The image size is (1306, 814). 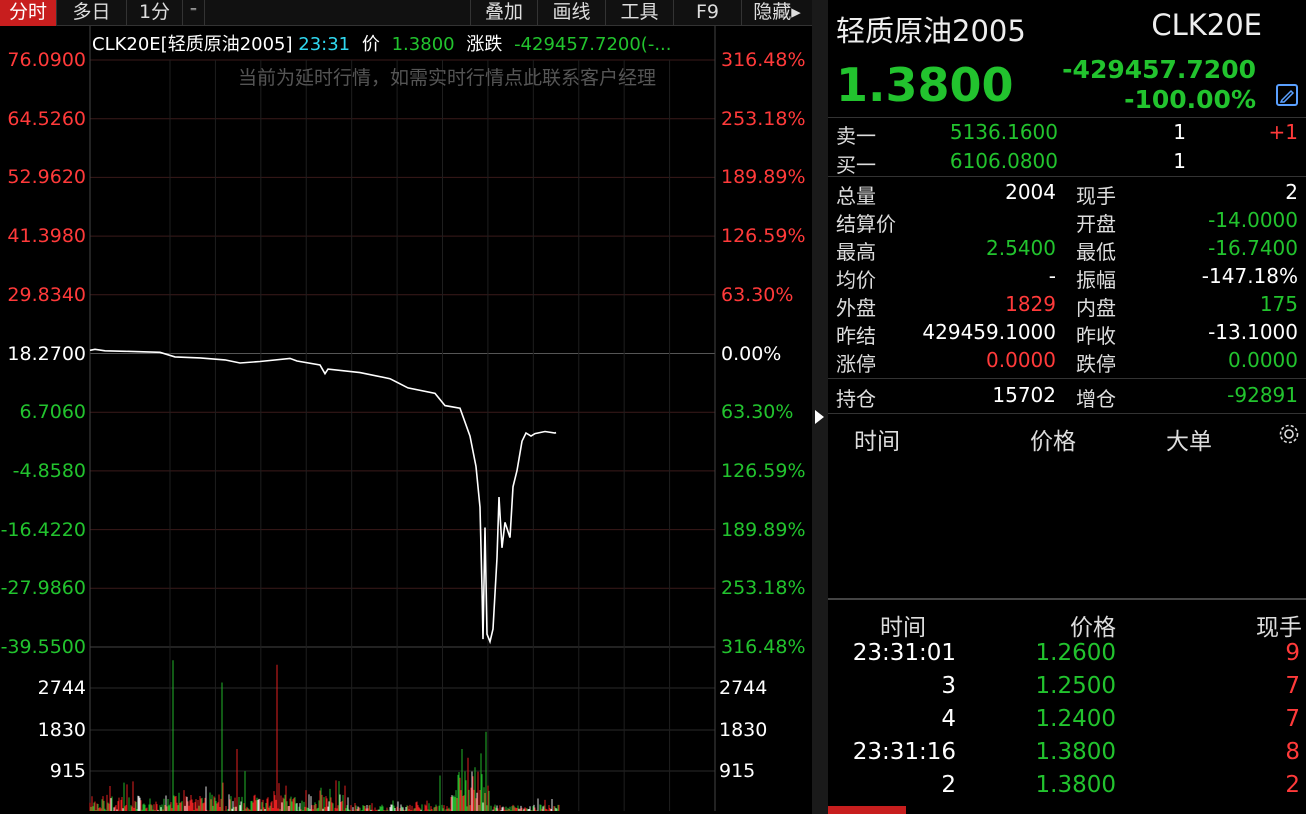 I want to click on stat-label: 昨结, so click(x=856, y=336).